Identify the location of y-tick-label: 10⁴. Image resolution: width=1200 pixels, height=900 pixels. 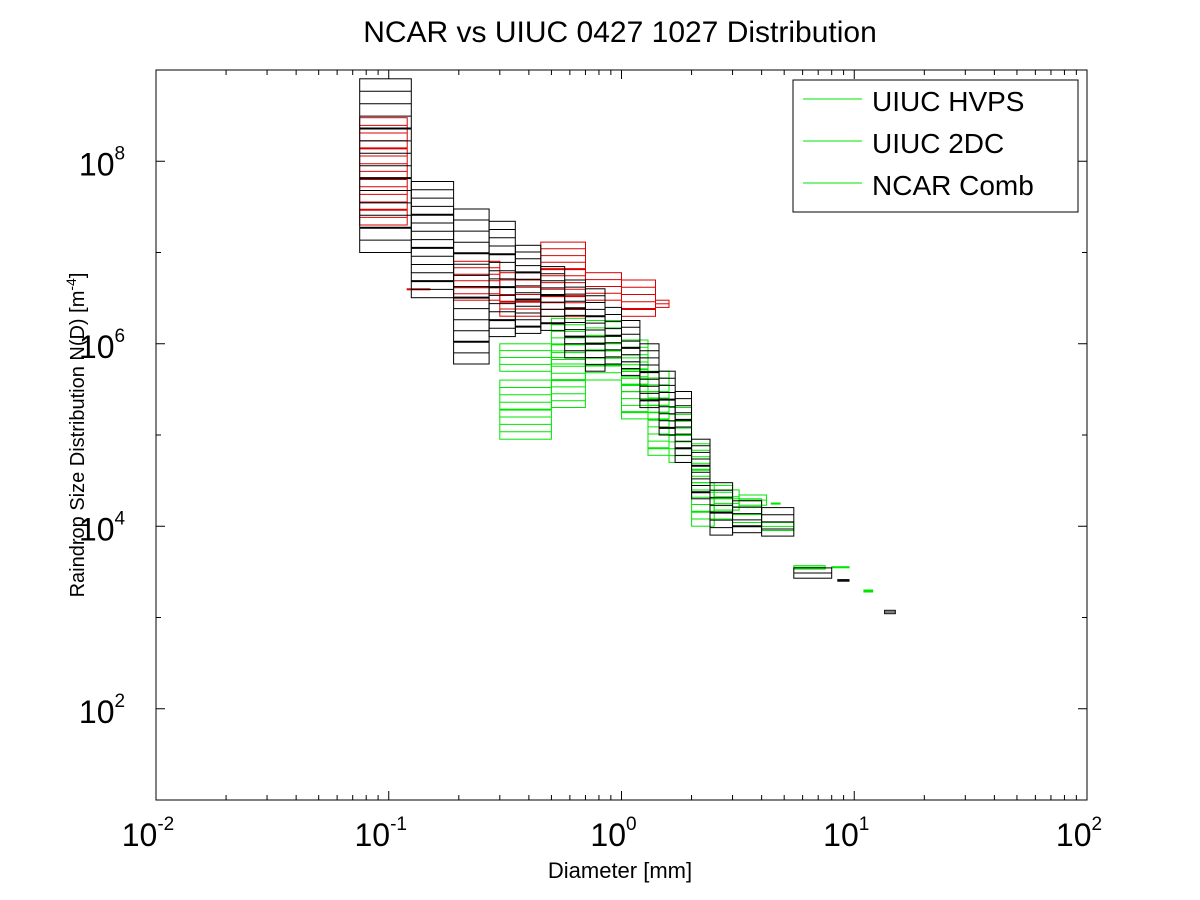
(102, 527).